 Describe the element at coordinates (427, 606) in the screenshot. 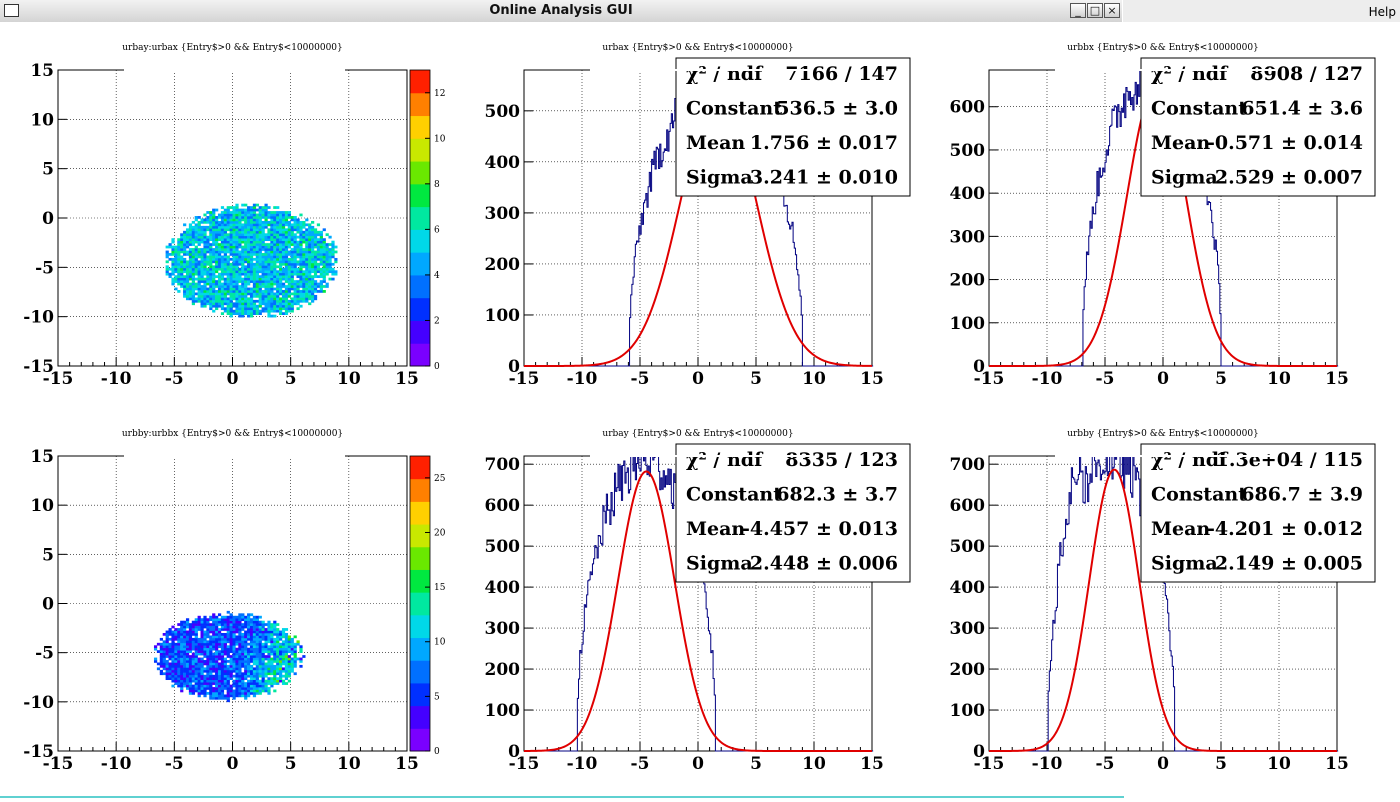

I see `color-bar: 0 5 10 15 20 25` at that location.